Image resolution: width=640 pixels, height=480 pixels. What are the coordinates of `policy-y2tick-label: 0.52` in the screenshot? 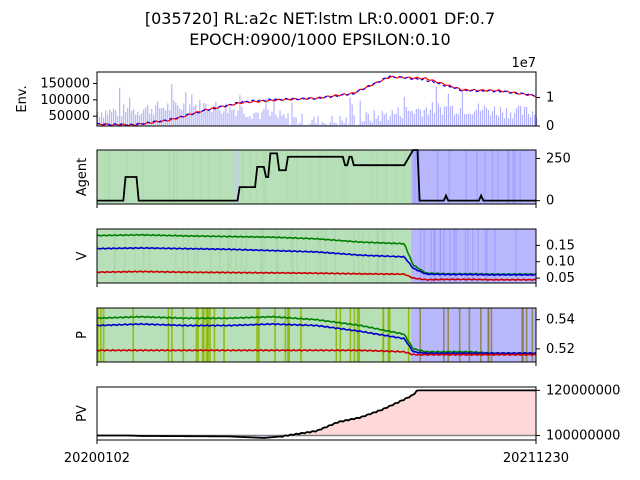 It's located at (560, 349).